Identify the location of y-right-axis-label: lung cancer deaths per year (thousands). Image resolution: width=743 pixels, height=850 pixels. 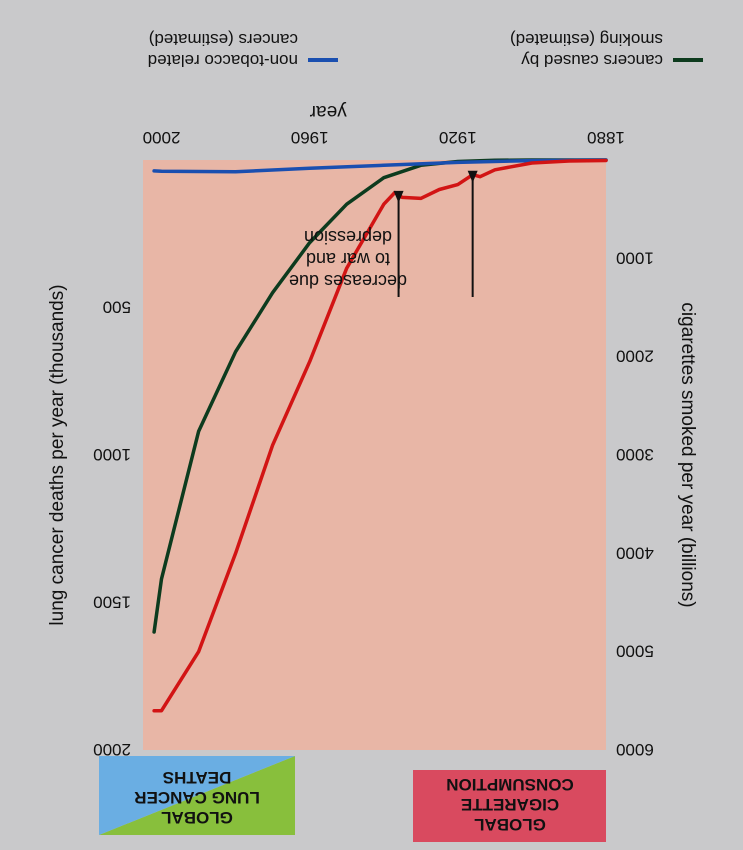
(57, 454).